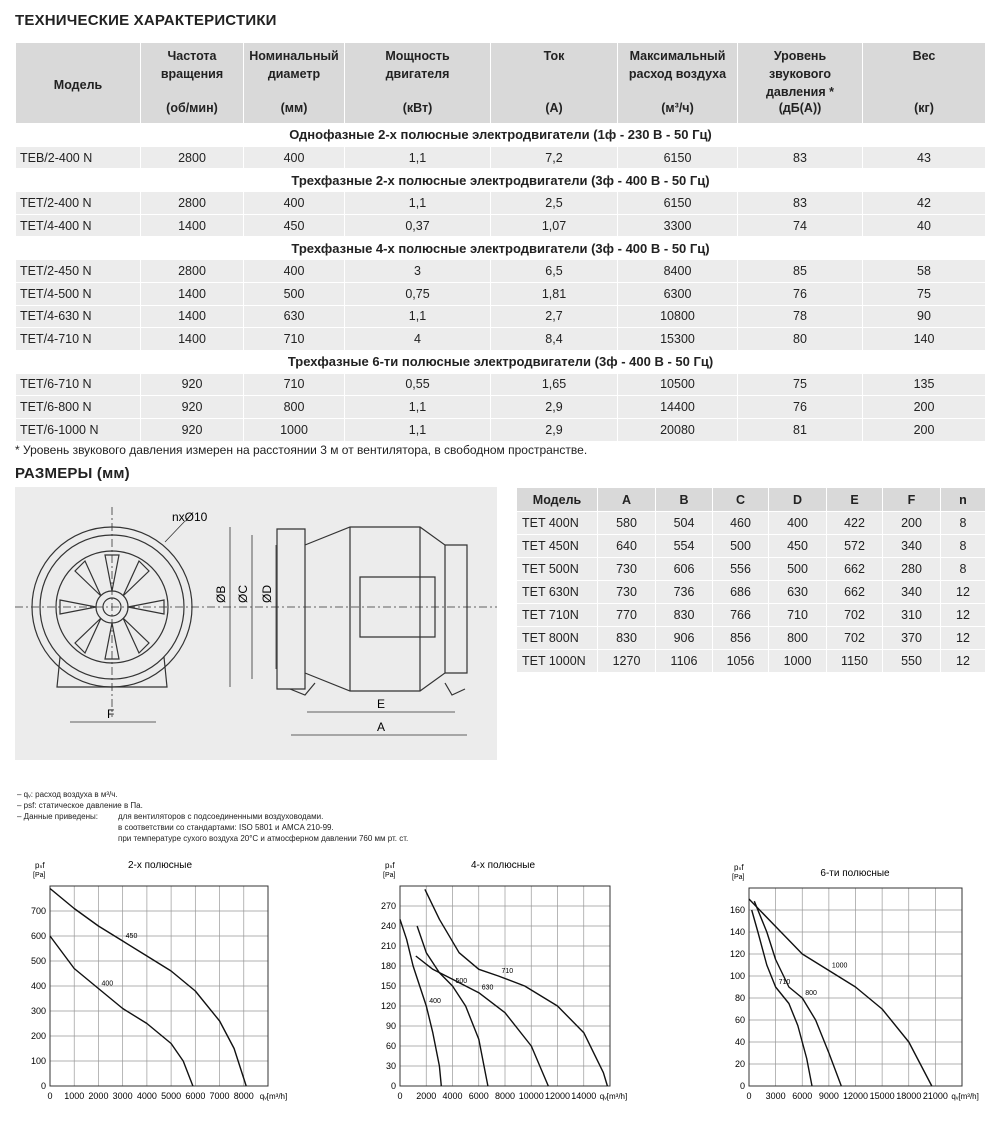  What do you see at coordinates (854, 546) in the screenshot?
I see `cell: 572` at bounding box center [854, 546].